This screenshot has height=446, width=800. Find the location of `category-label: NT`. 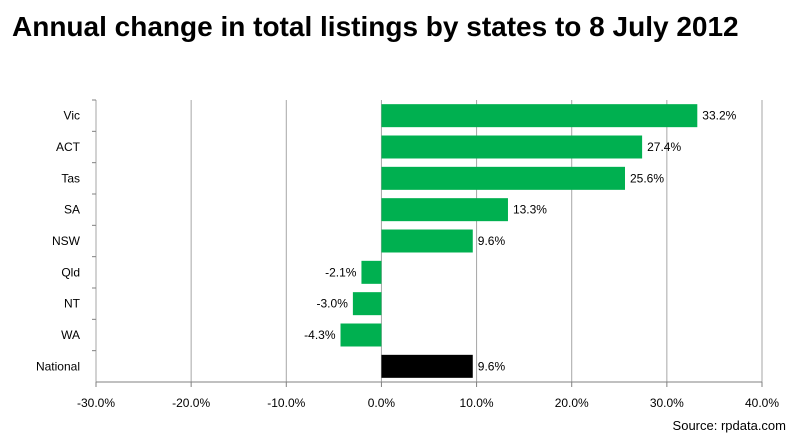

category-label: NT is located at coordinates (72, 304).